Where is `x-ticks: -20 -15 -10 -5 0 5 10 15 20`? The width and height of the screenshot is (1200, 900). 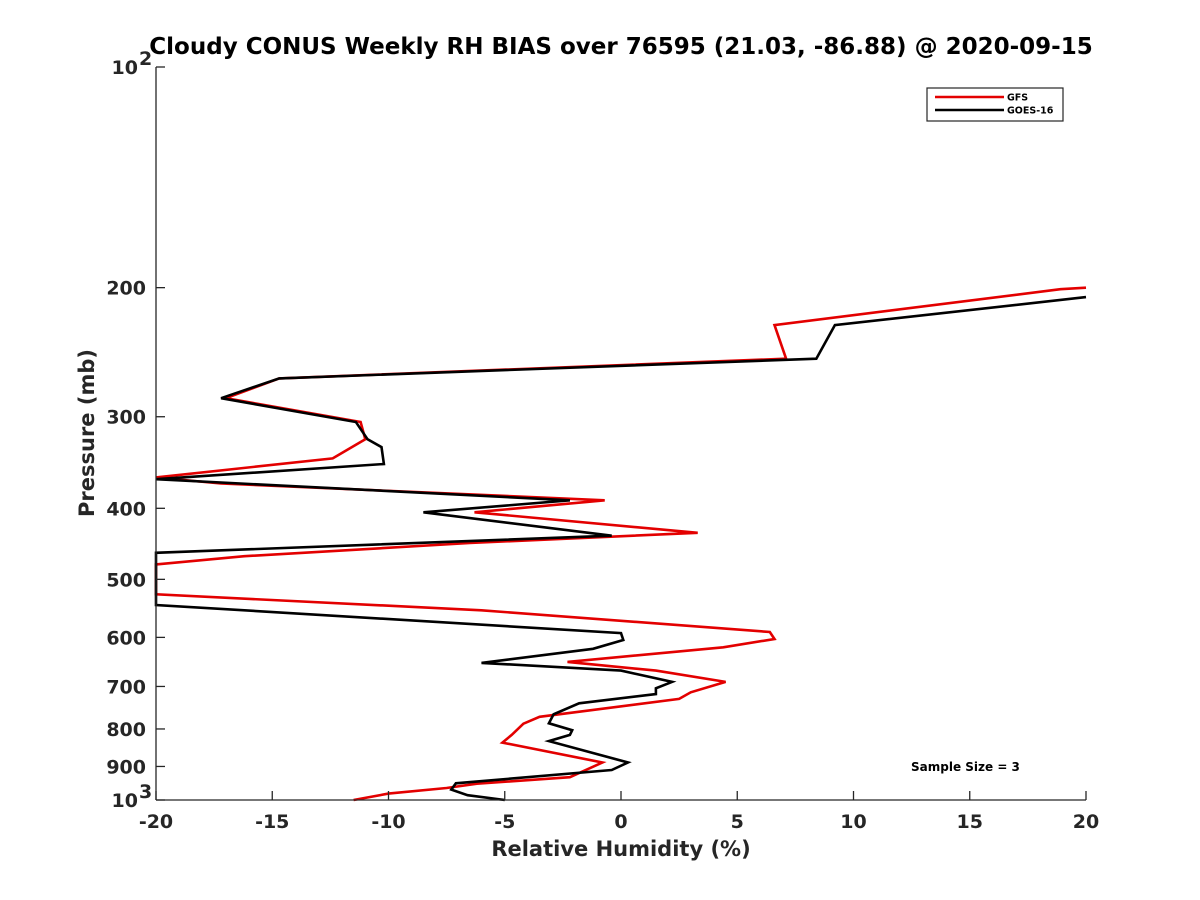
x-ticks: -20 -15 -10 -5 0 5 10 15 20 is located at coordinates (619, 812).